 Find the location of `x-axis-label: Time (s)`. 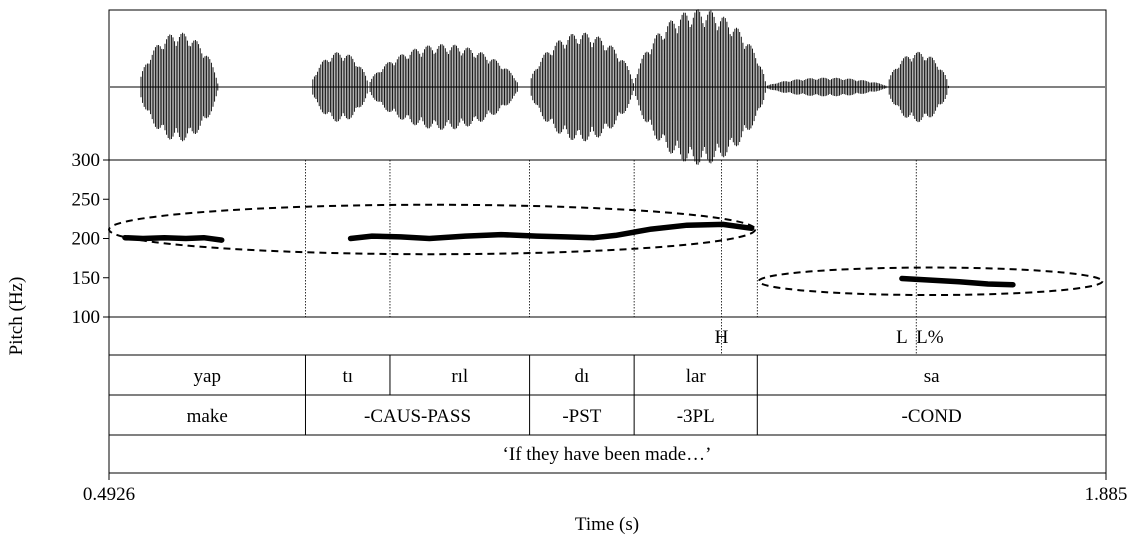

x-axis-label: Time (s) is located at coordinates (607, 524).